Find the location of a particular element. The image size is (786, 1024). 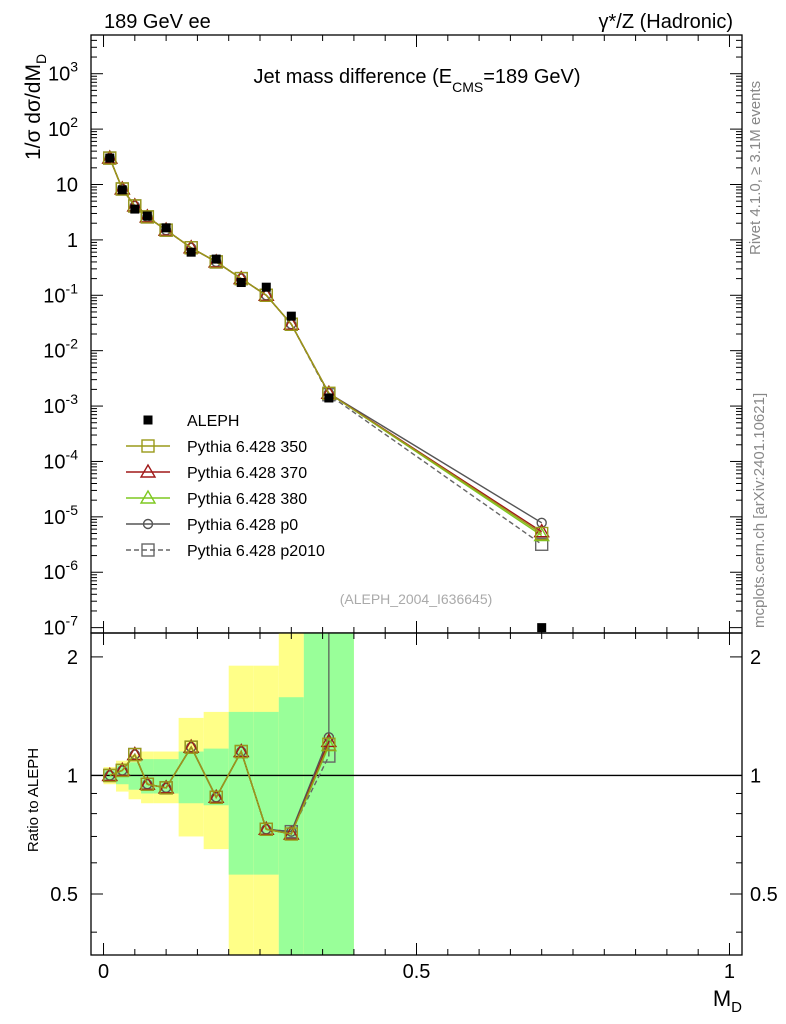

main-y-tick-label-4: 10⁻³ is located at coordinates (60, 404).